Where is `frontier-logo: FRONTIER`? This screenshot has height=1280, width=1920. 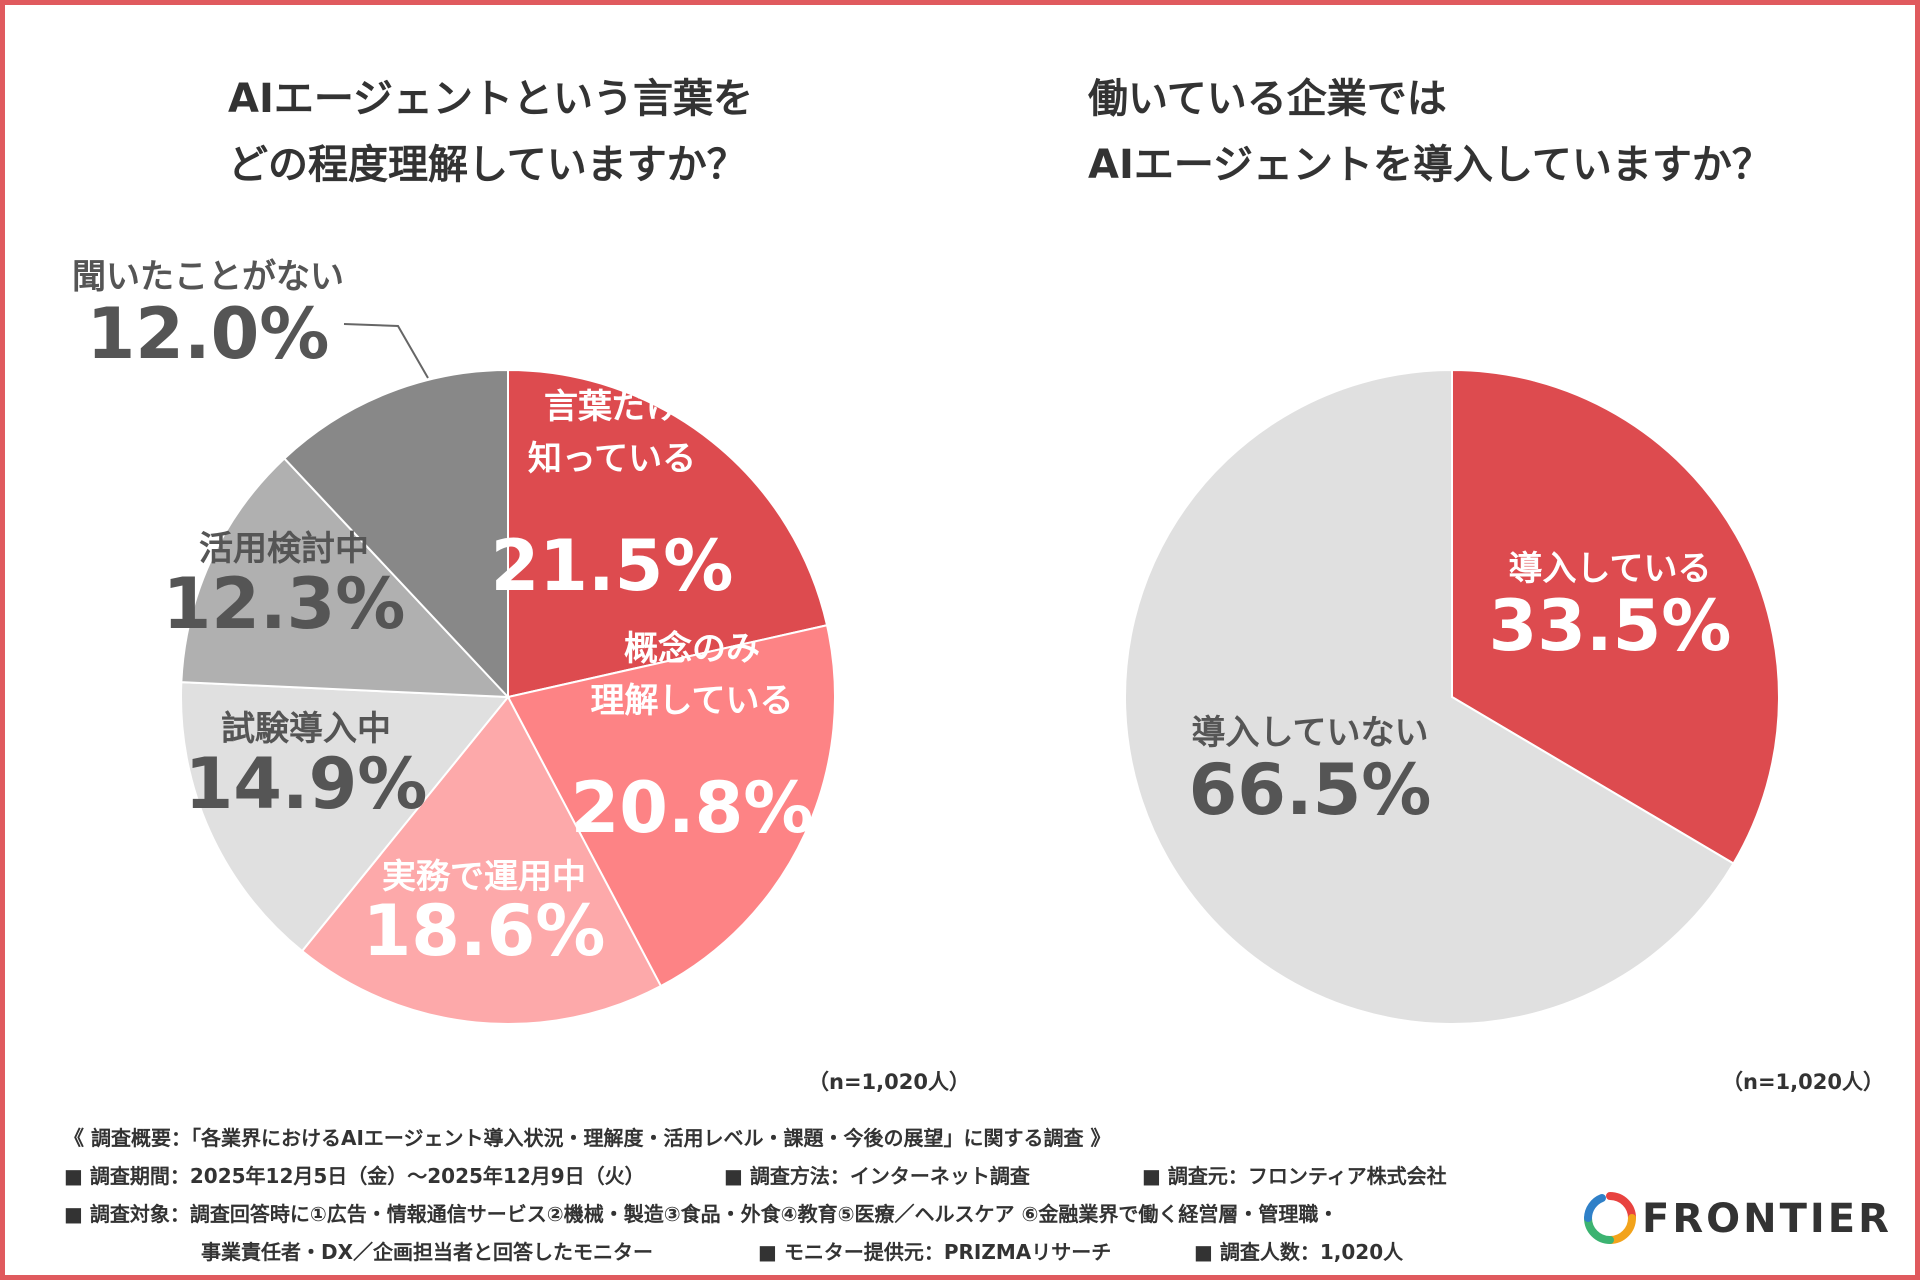 frontier-logo: FRONTIER is located at coordinates (1742, 1220).